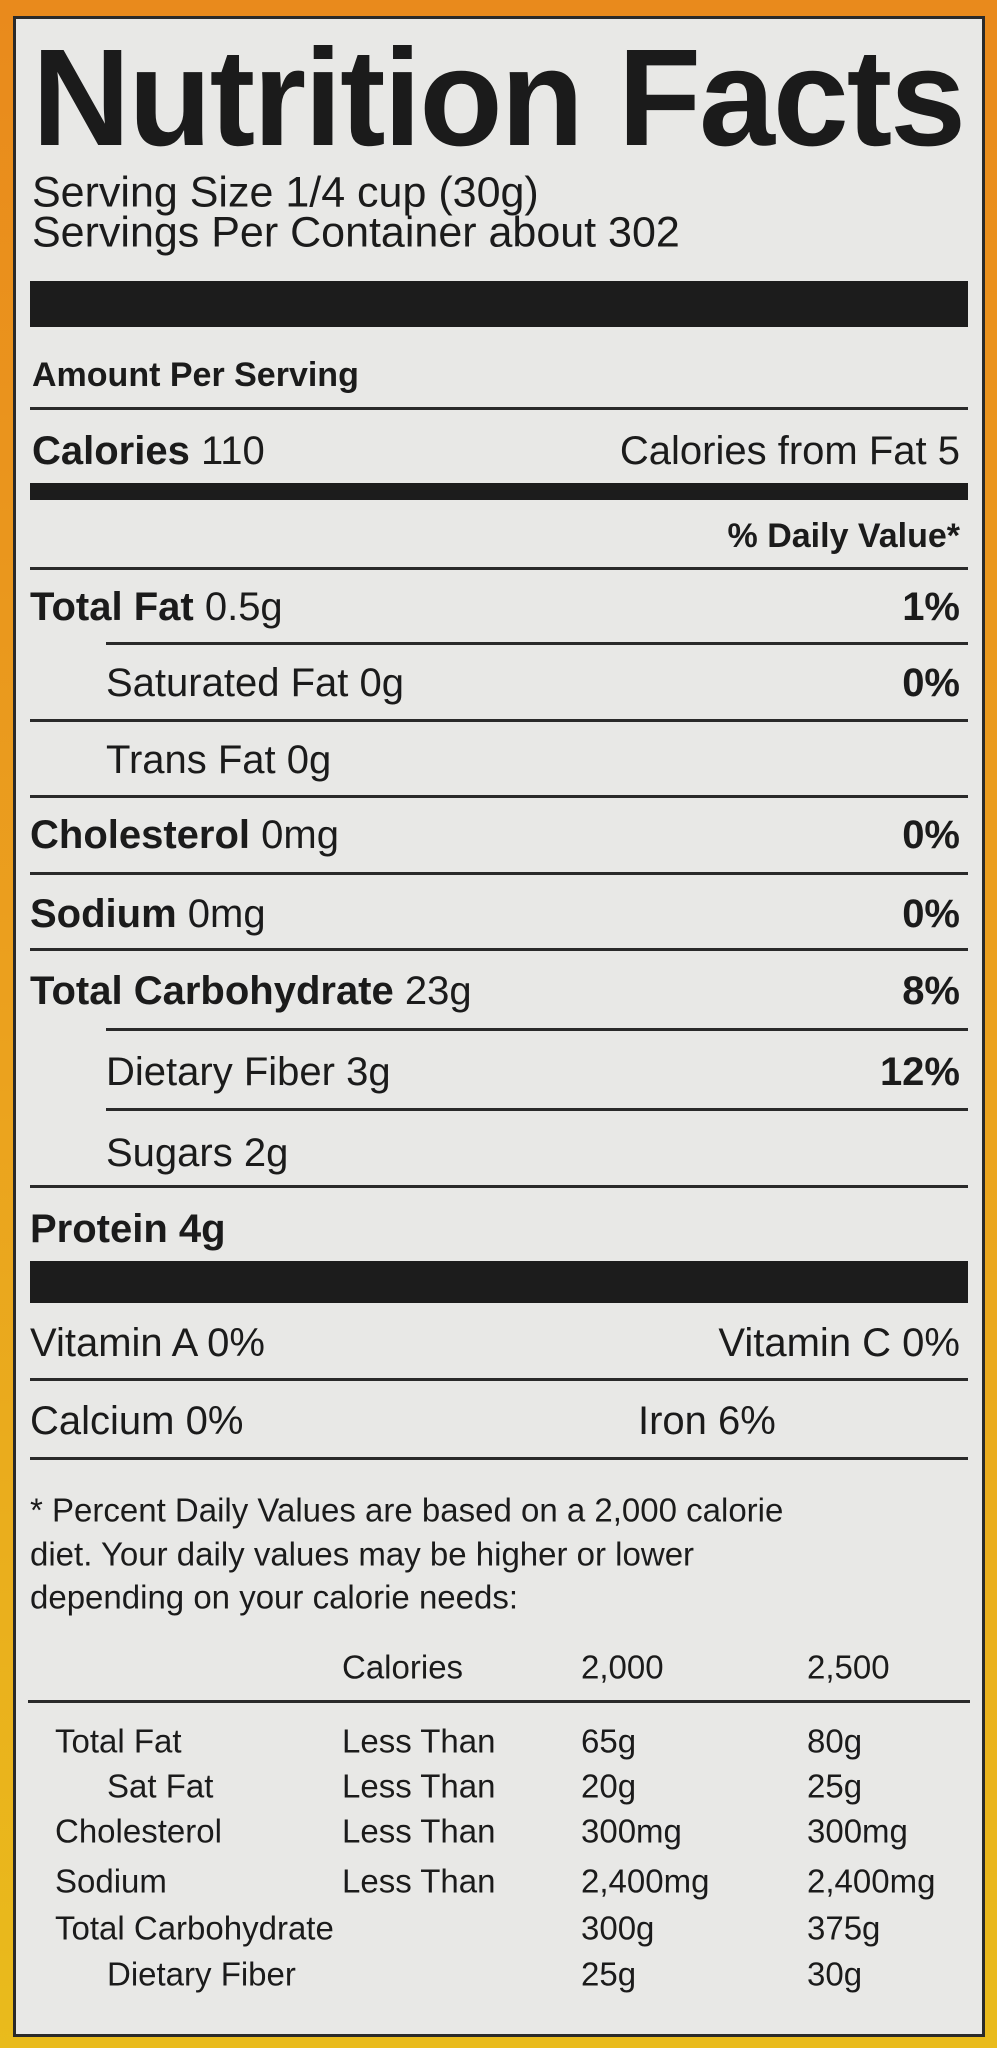  I want to click on nutrient-trans-fat: Trans Fat 0g, so click(219, 760).